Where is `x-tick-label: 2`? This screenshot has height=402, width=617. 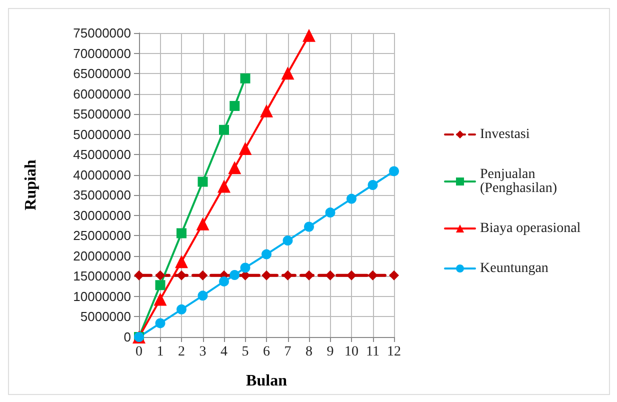 x-tick-label: 2 is located at coordinates (181, 352).